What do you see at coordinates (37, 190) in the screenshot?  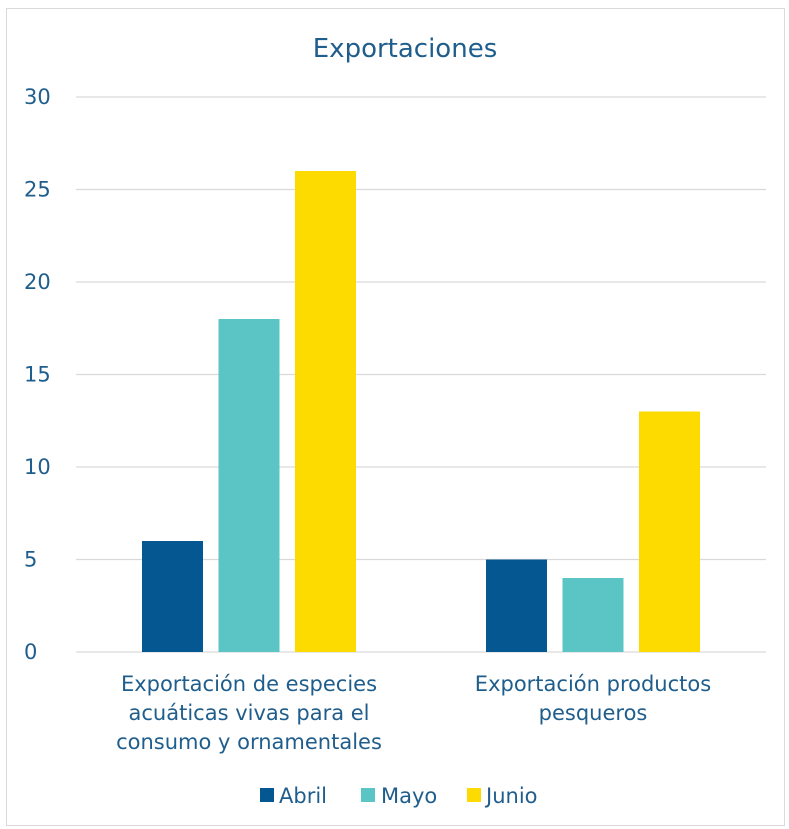 I see `y-tick-label: 25` at bounding box center [37, 190].